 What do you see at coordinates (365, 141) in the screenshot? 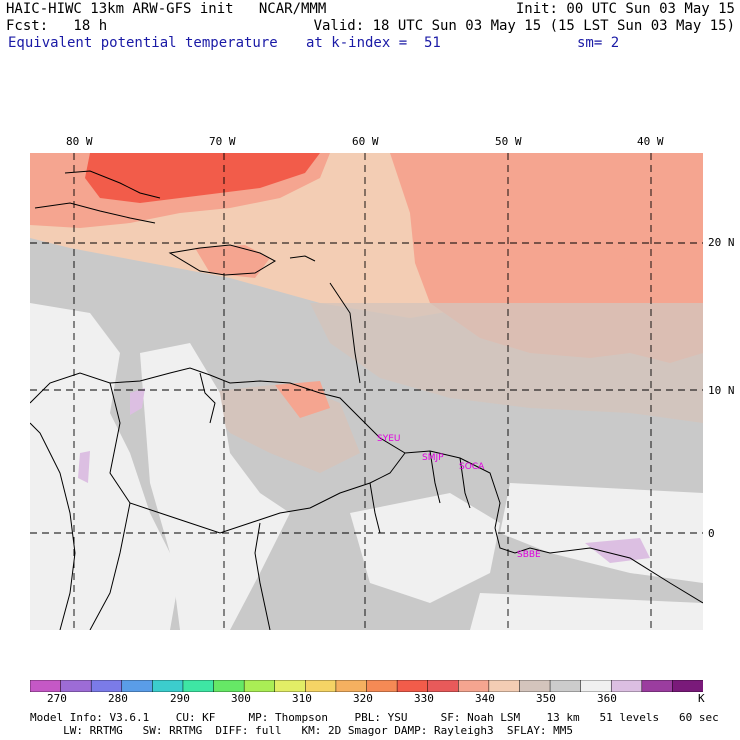
I see `lon-label-60w: 60 W` at bounding box center [365, 141].